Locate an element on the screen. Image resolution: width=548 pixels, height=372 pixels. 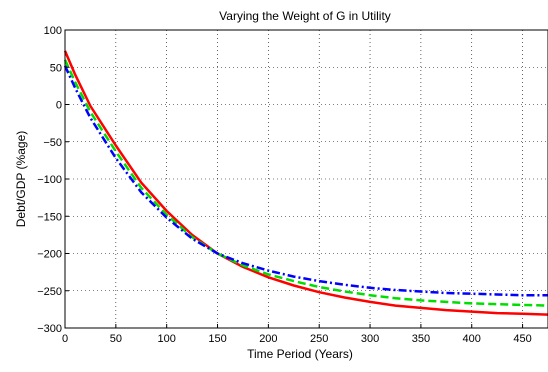
x-tick-label: 350 is located at coordinates (421, 339).